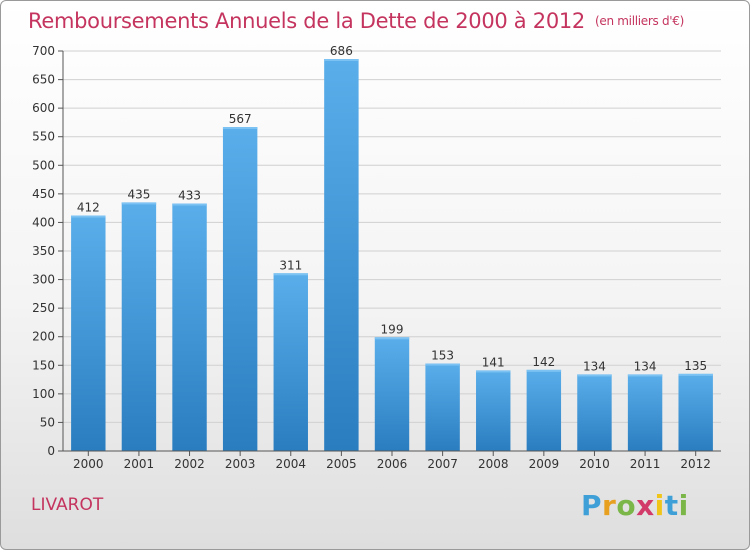 The height and width of the screenshot is (550, 750). What do you see at coordinates (626, 505) in the screenshot?
I see `logo-letter: o` at bounding box center [626, 505].